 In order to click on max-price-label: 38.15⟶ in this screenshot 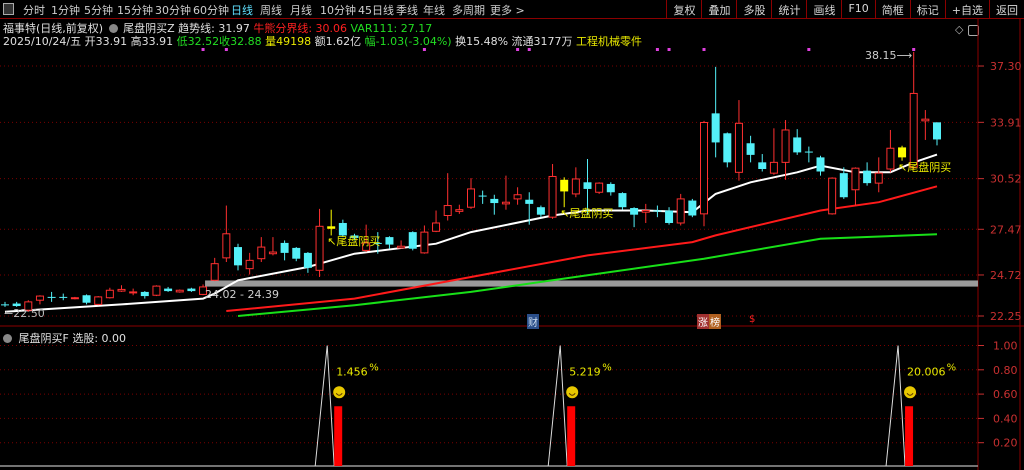, I will do `click(889, 55)`.